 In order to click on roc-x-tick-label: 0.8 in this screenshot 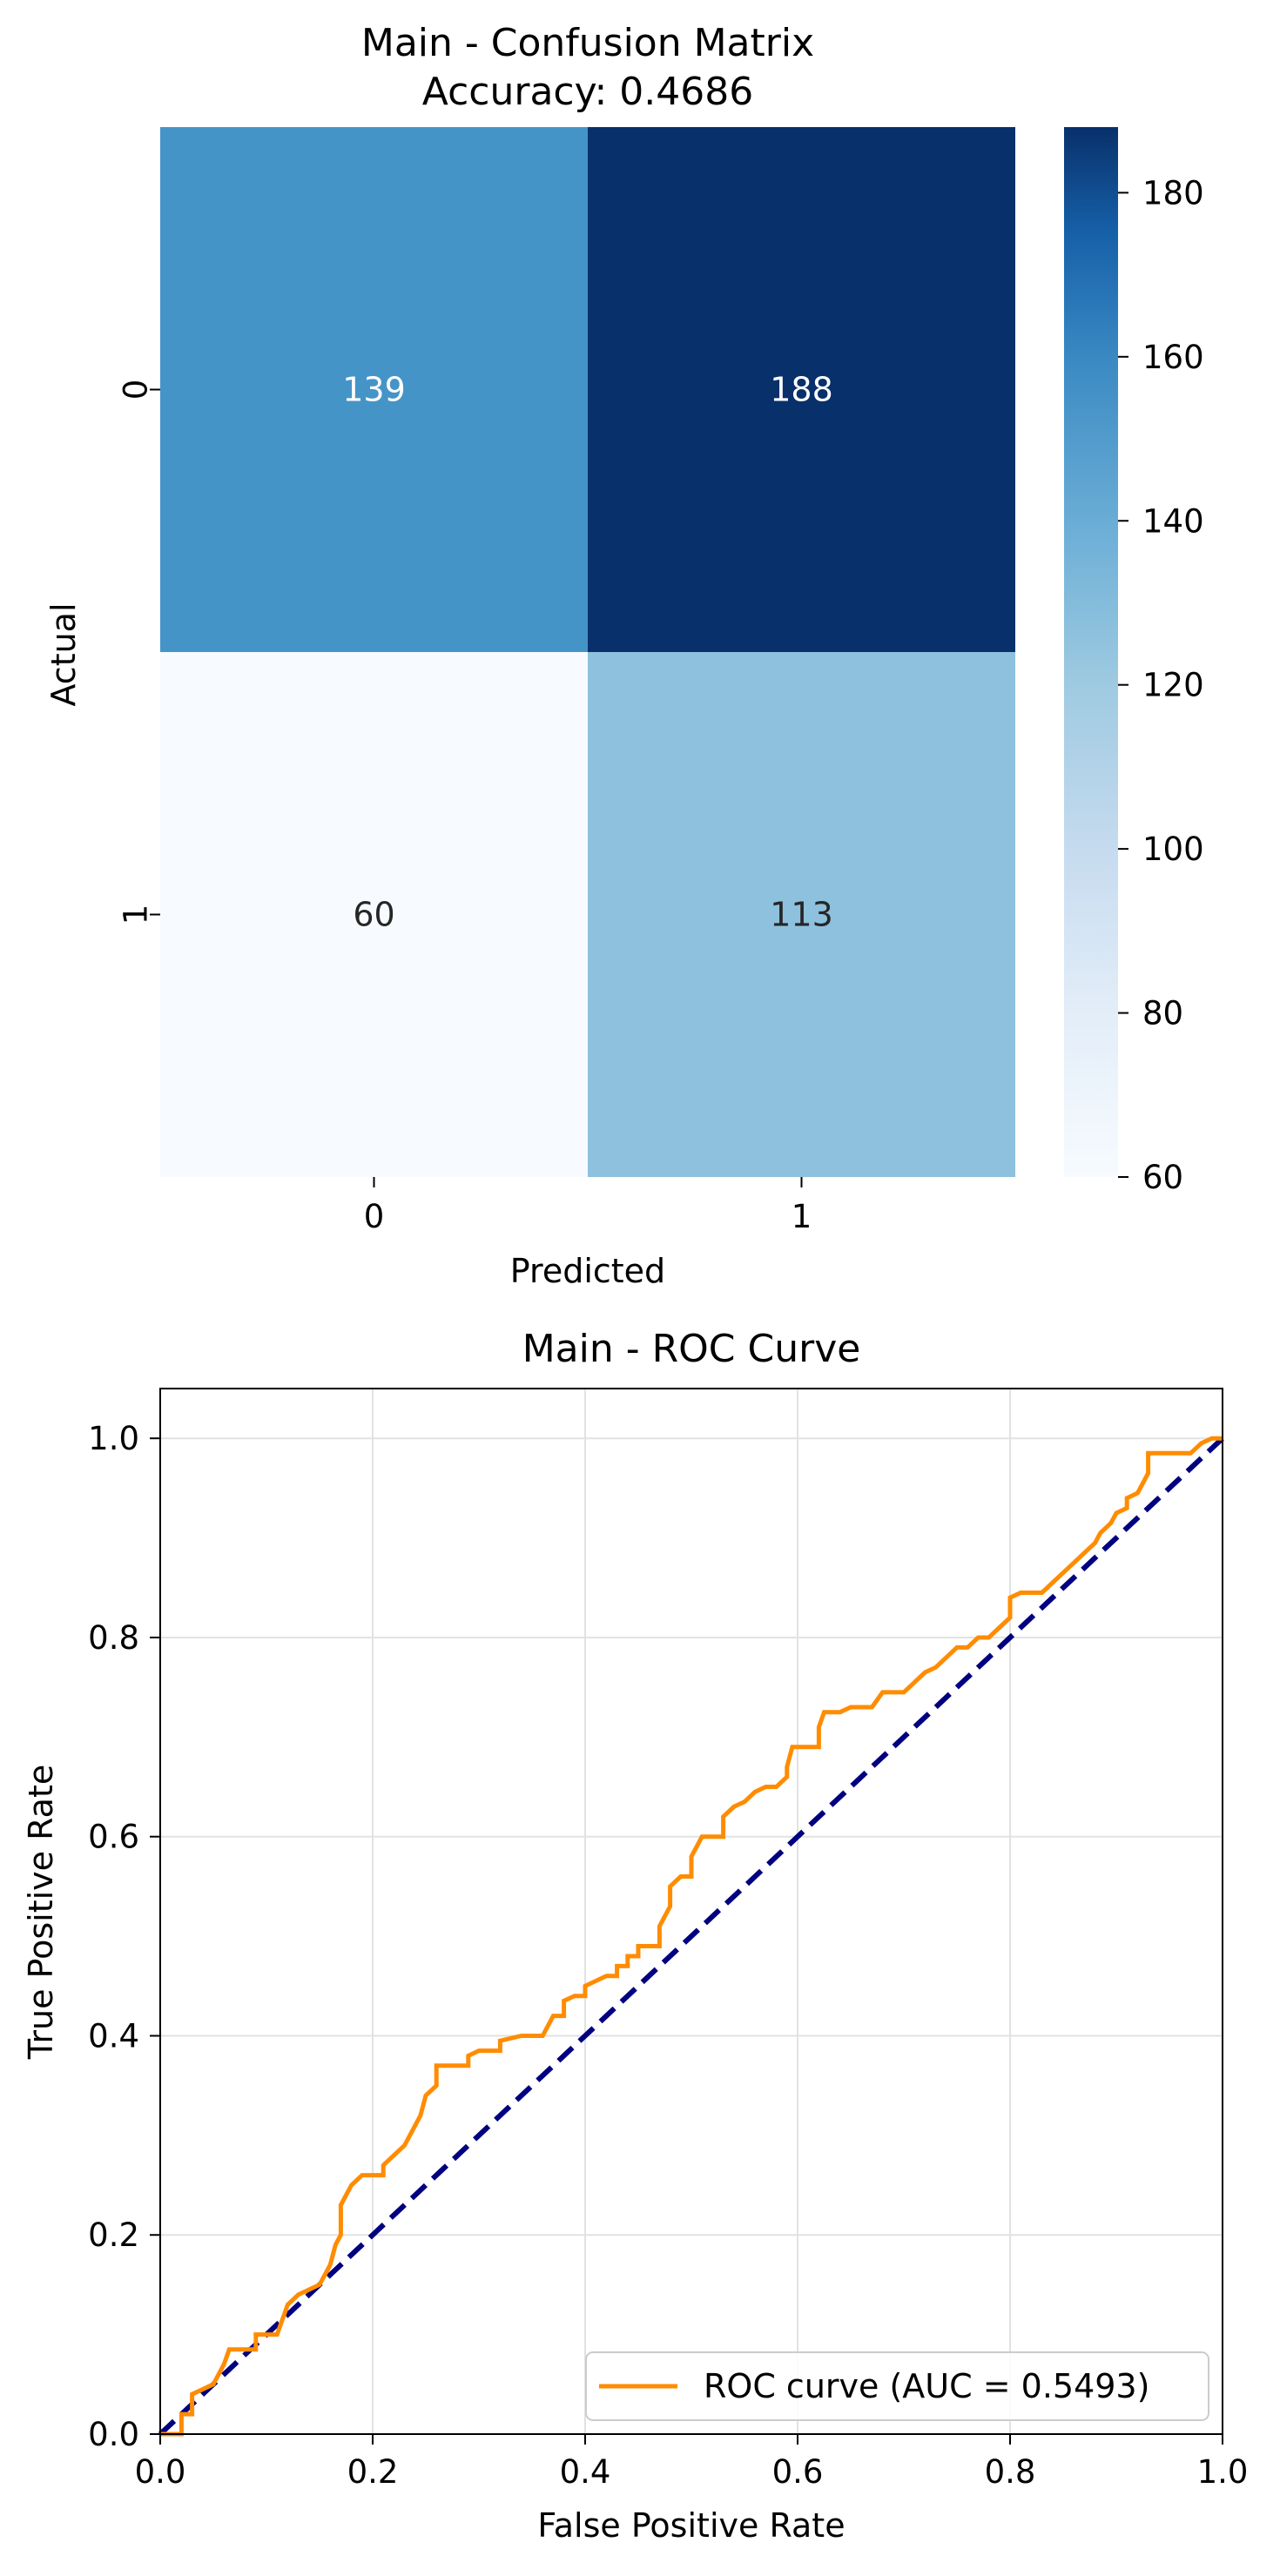, I will do `click(1010, 2472)`.